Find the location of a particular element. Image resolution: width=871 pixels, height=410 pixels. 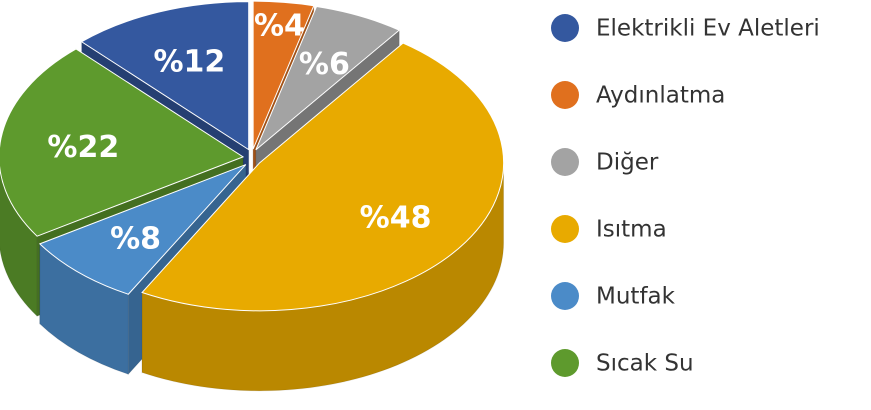

data-label: %6 is located at coordinates (324, 64).